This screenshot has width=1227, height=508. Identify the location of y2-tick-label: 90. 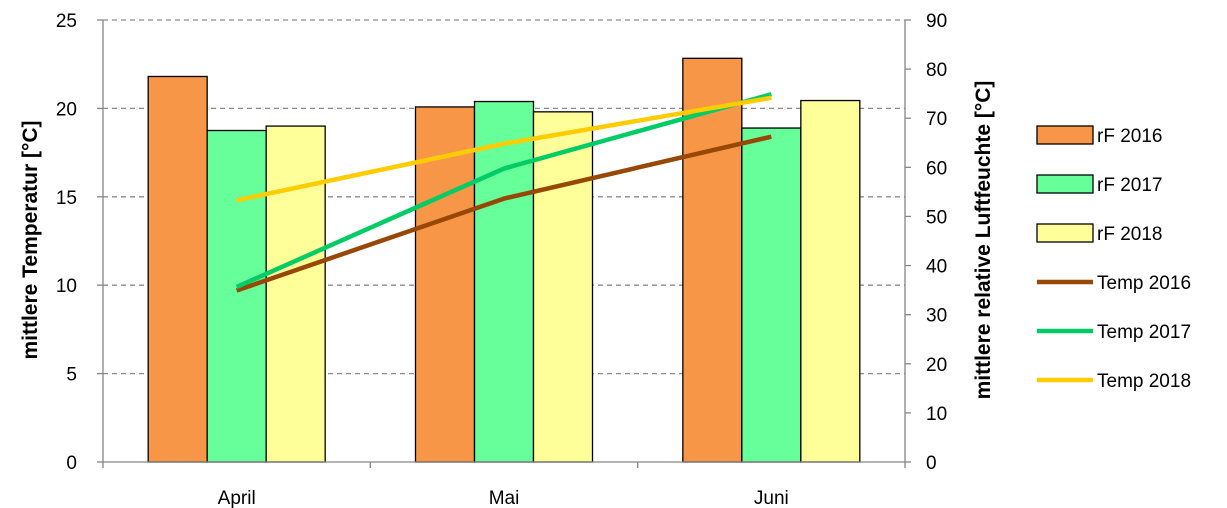
(936, 21).